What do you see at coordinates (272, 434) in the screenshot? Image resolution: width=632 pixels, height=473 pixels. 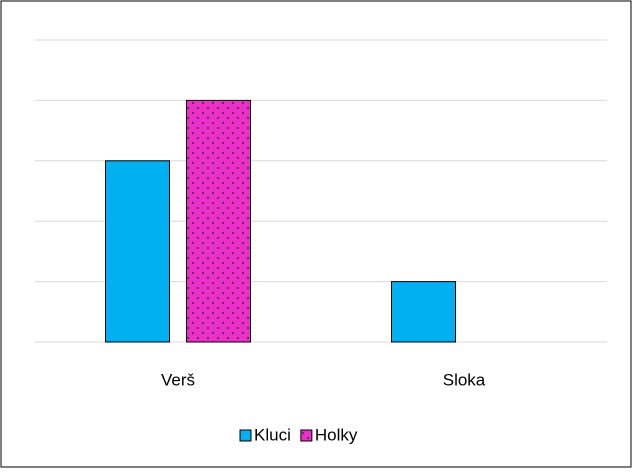 I see `legend-label: Kluci` at bounding box center [272, 434].